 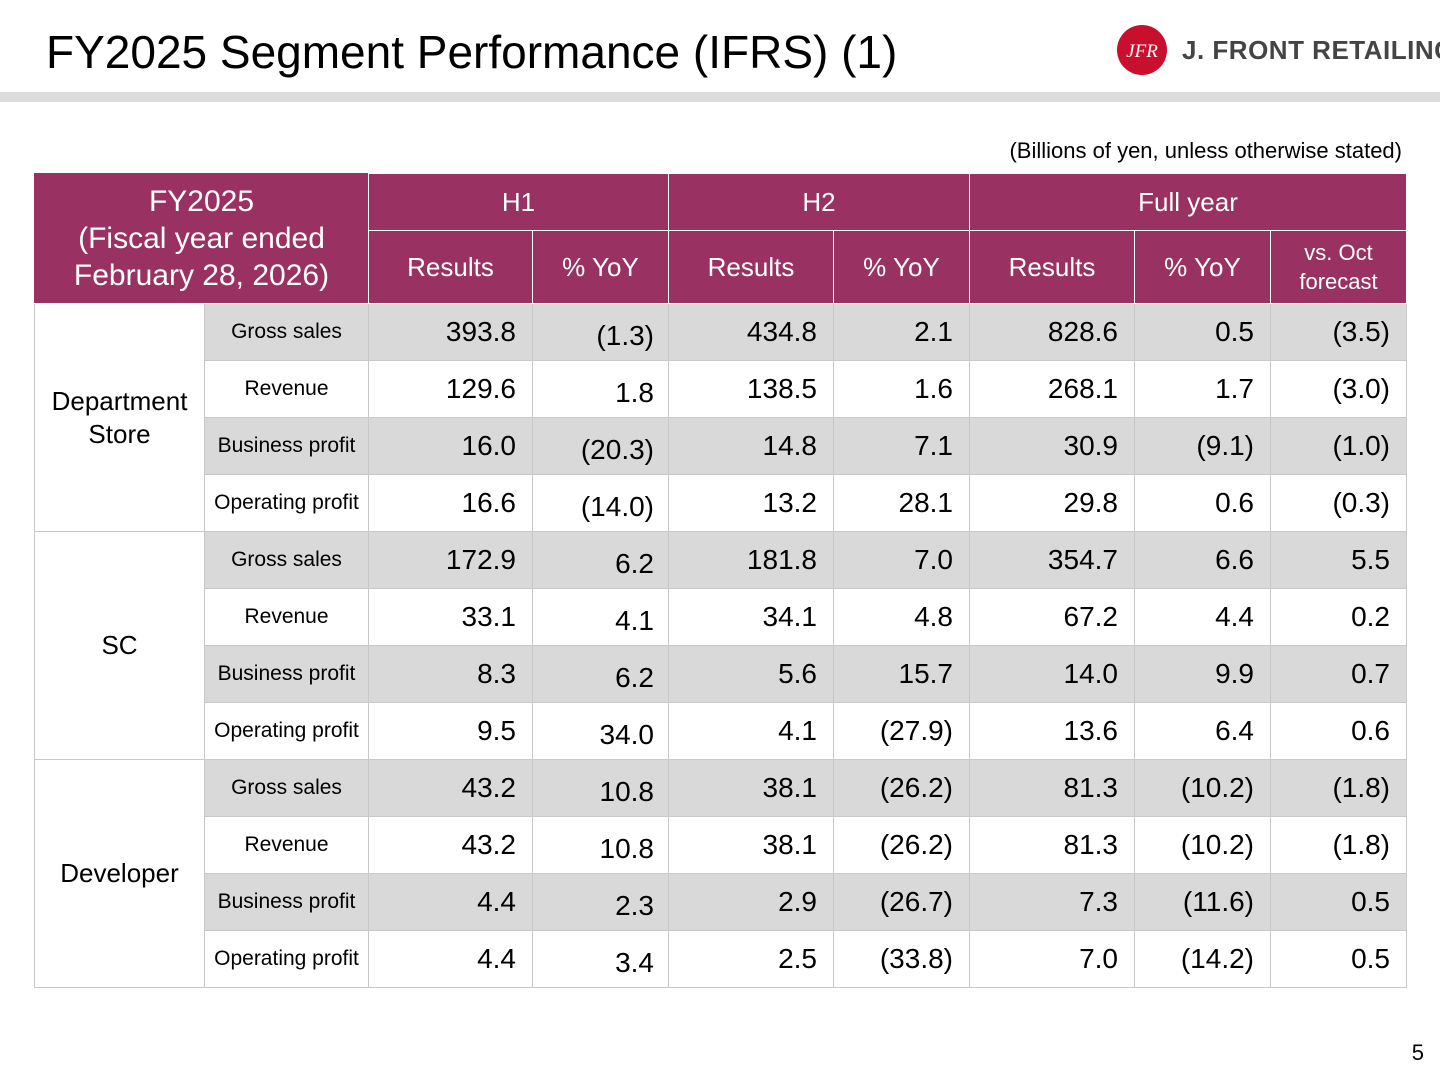 What do you see at coordinates (1338, 731) in the screenshot?
I see `cell-fy-vs-oct: 0.6` at bounding box center [1338, 731].